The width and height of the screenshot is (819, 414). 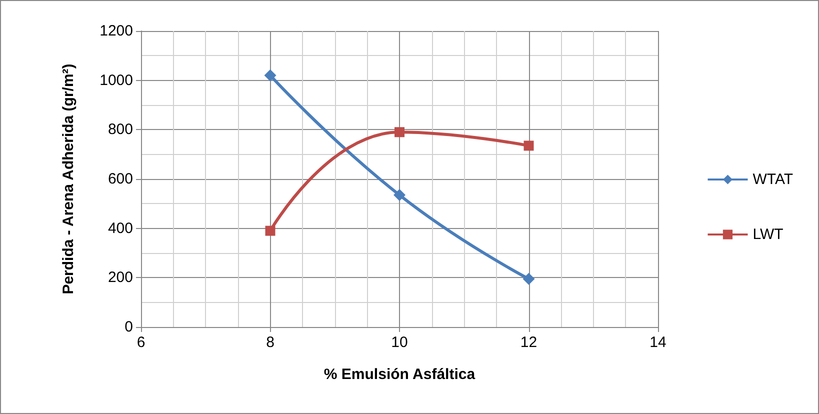 I want to click on y-tick-label: 0, so click(x=128, y=327).